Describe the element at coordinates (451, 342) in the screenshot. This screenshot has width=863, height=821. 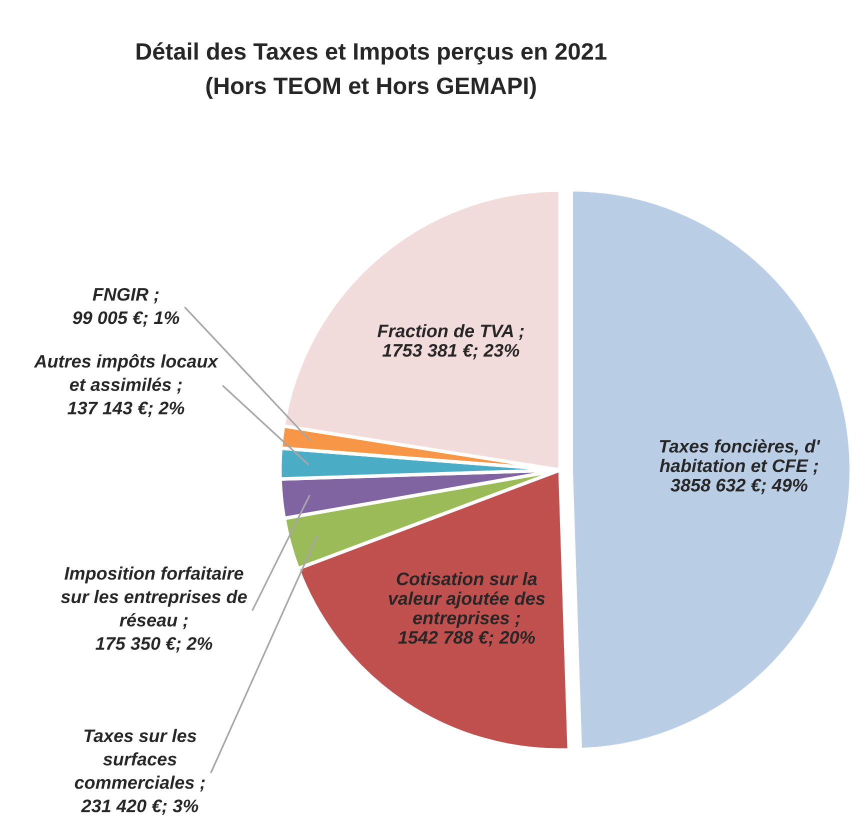
I see `slice-label: Fraction de TVA ; 1753 381 €; 23%` at that location.